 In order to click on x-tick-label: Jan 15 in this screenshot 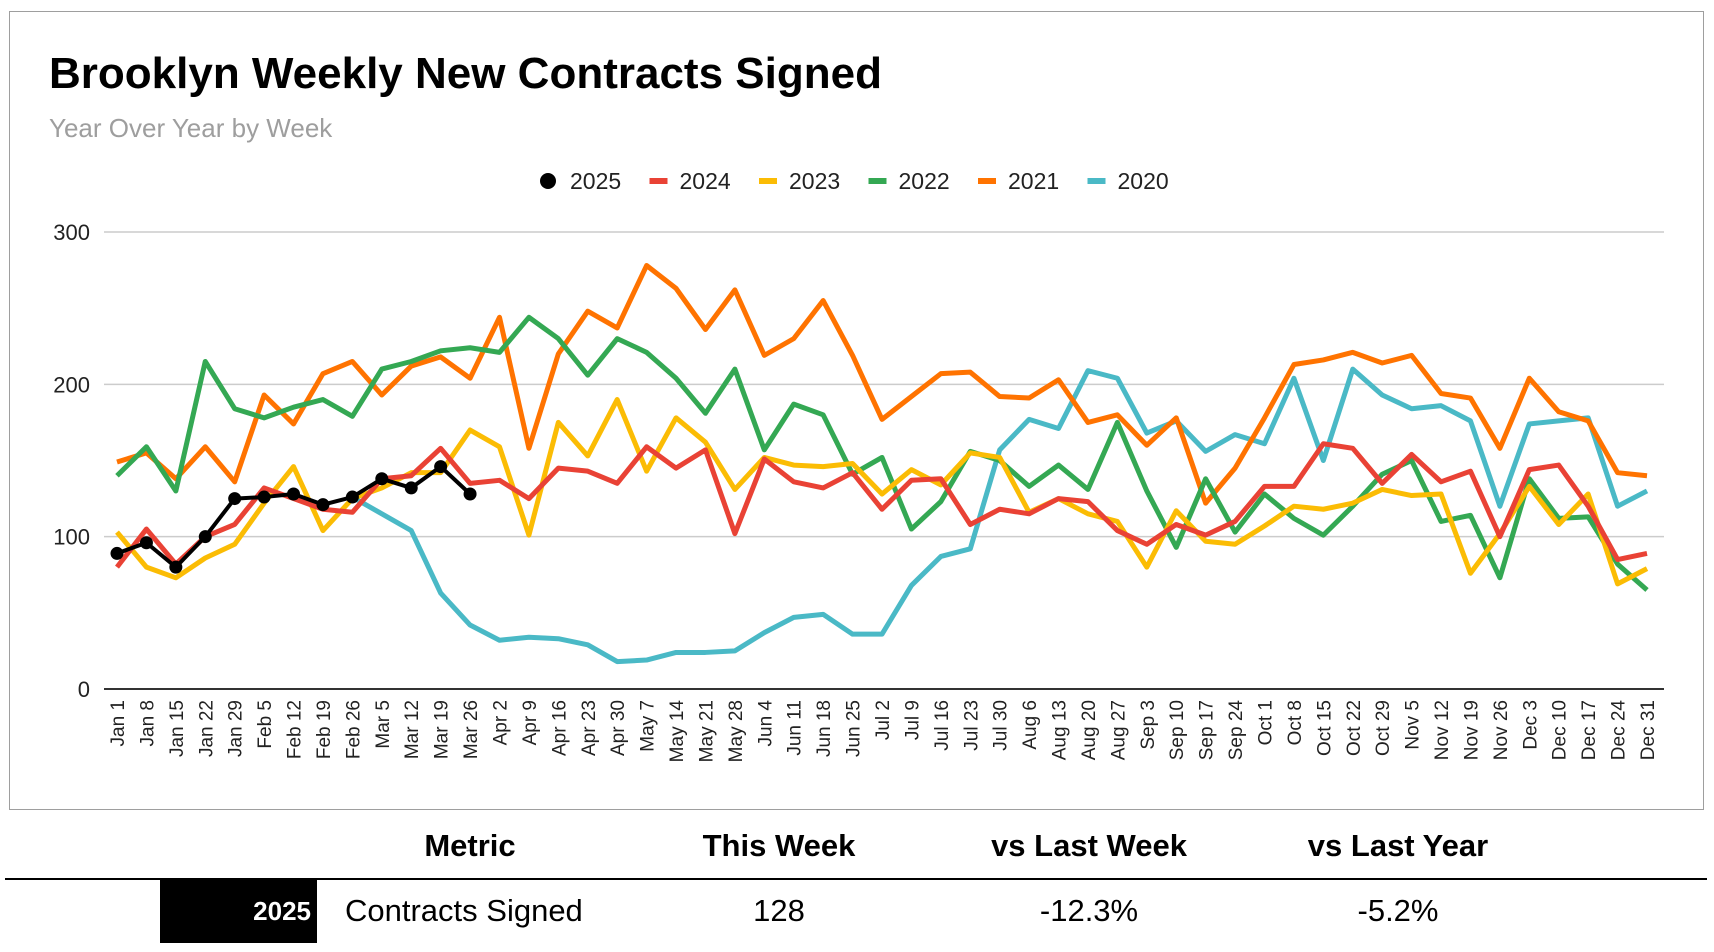, I will do `click(177, 728)`.